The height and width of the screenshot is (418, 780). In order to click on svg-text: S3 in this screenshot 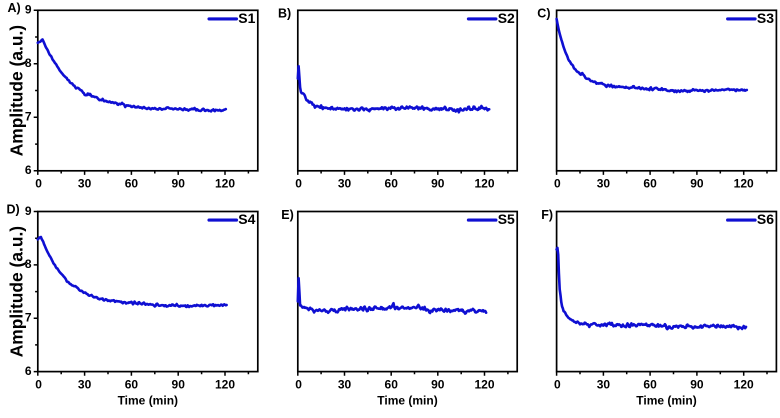, I will do `click(765, 18)`.